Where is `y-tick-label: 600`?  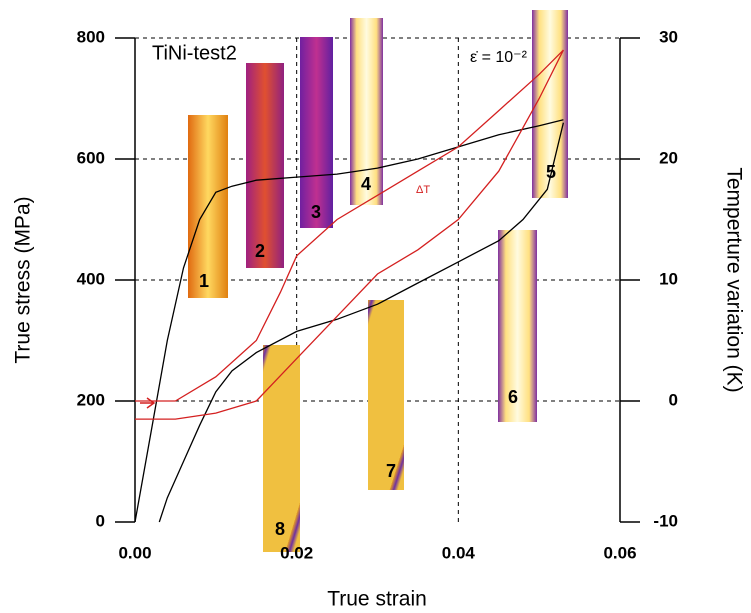 y-tick-label: 600 is located at coordinates (91, 157).